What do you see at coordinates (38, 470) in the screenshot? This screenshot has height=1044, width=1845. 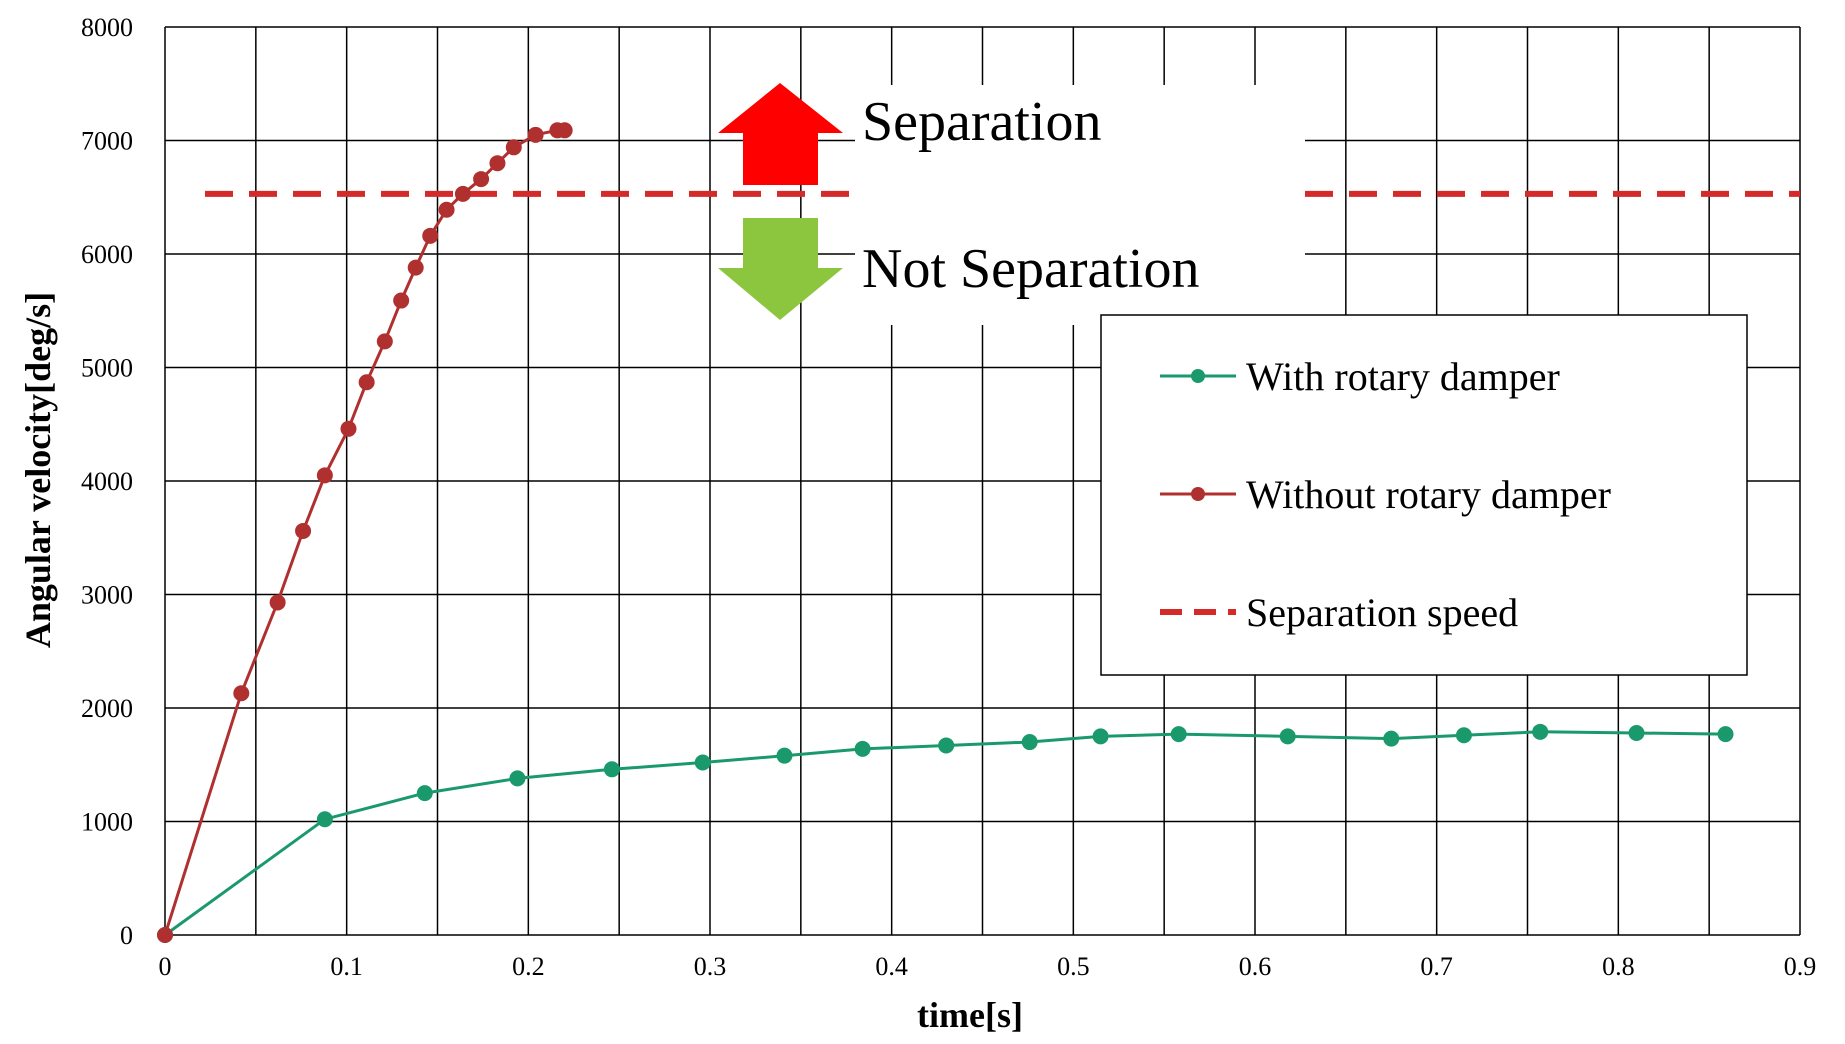 I see `y-axis-label: Angular velocity[deg/s]` at bounding box center [38, 470].